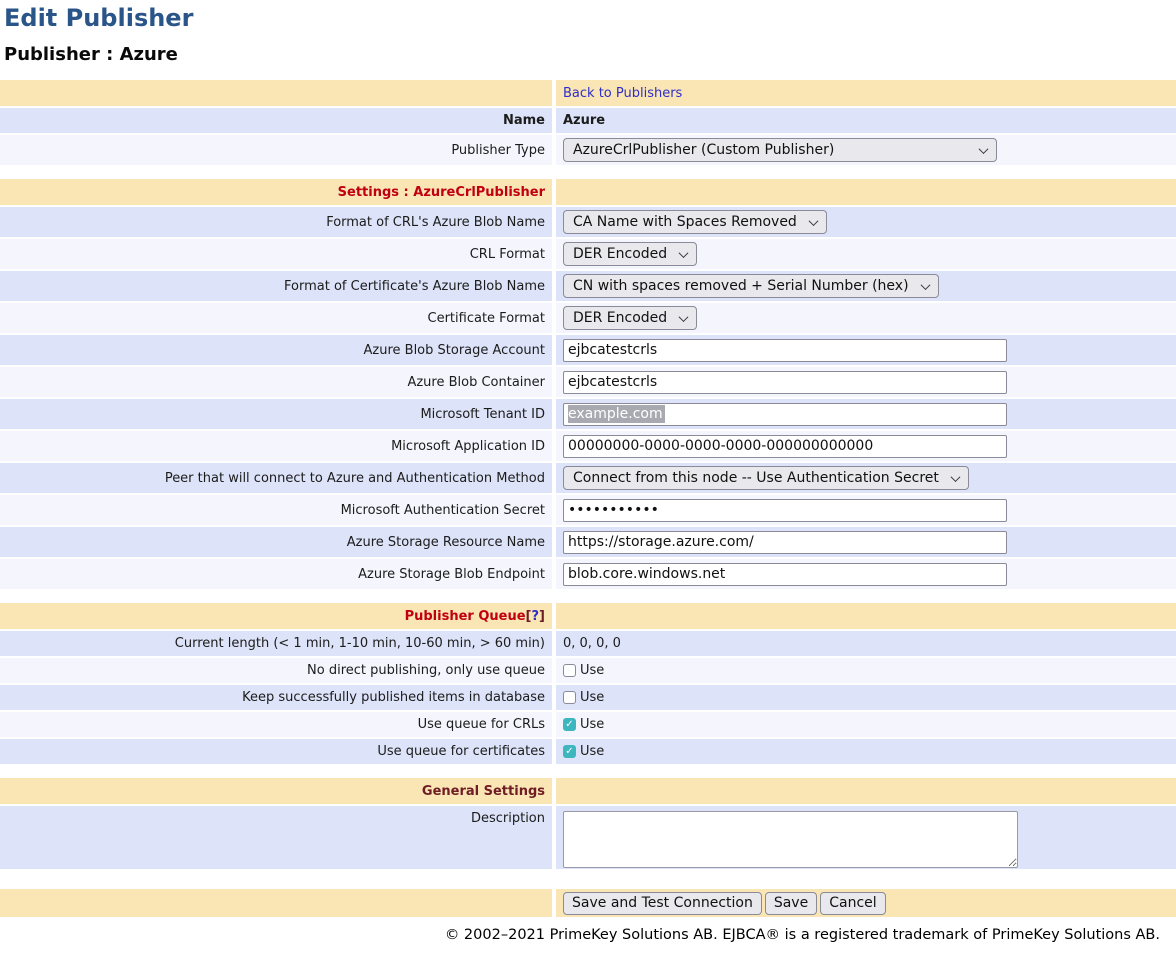 Image resolution: width=1176 pixels, height=954 pixels. What do you see at coordinates (276, 192) in the screenshot?
I see `settings-section-header: Settings : AzureCrlPublisher` at bounding box center [276, 192].